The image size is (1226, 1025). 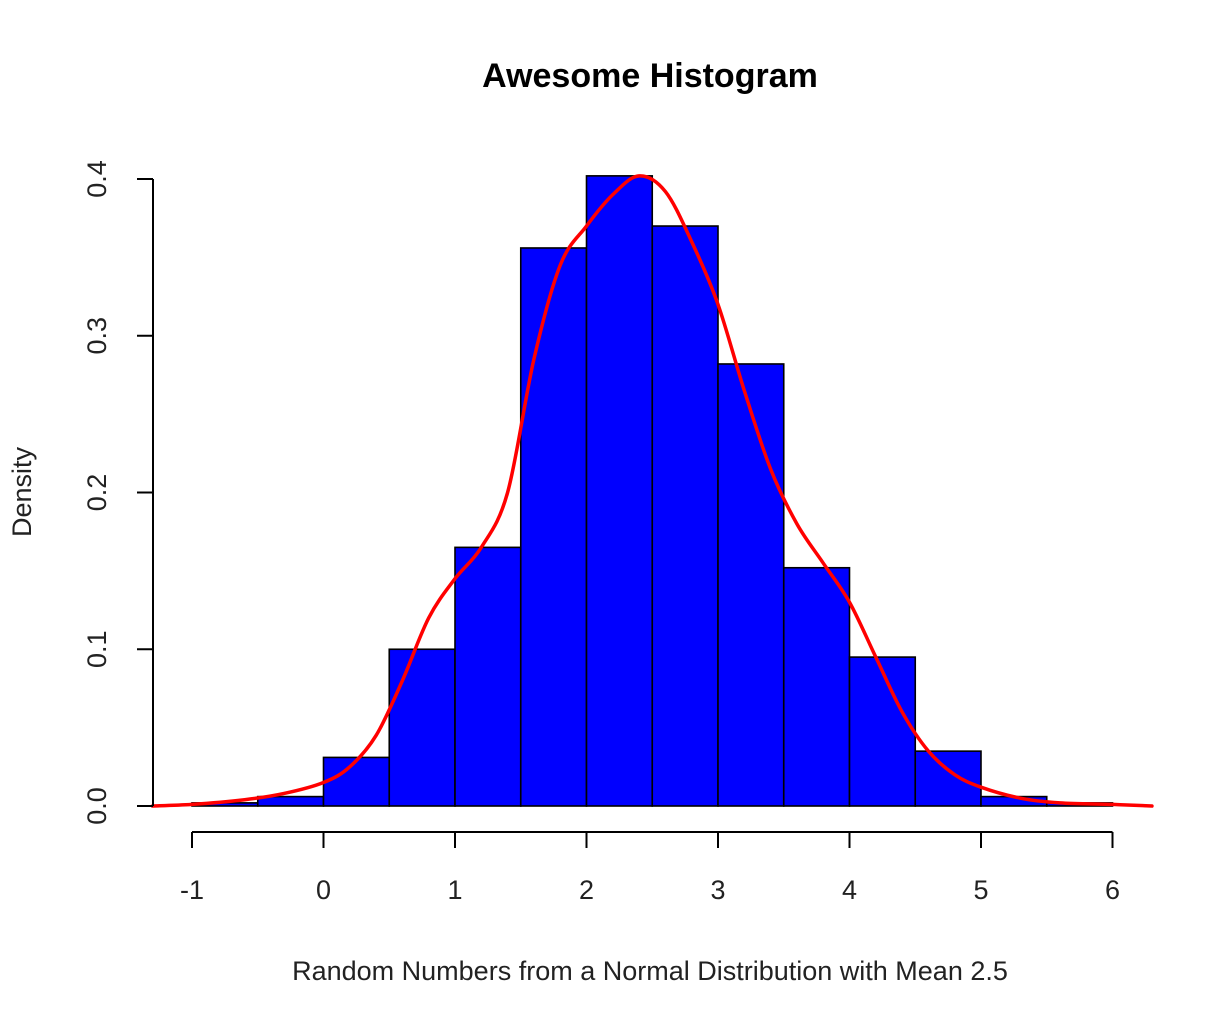 I want to click on y-tick-label: 0.2, so click(x=97, y=493).